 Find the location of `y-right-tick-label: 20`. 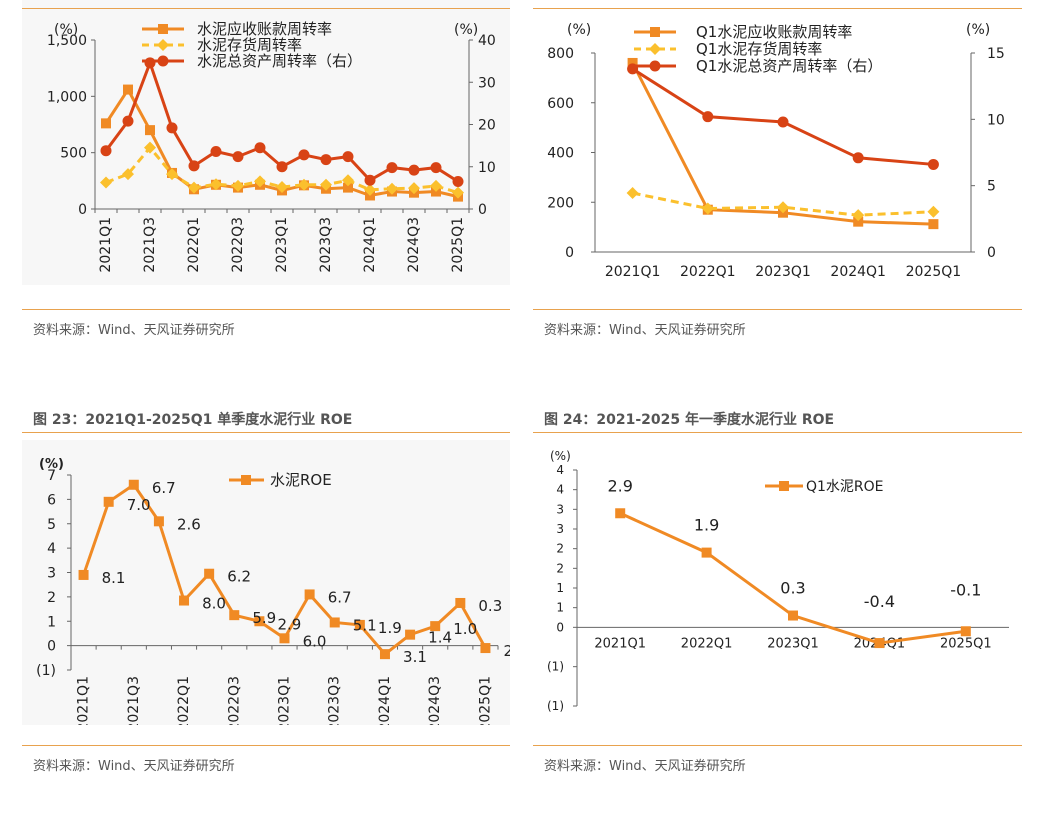

y-right-tick-label: 20 is located at coordinates (487, 126).